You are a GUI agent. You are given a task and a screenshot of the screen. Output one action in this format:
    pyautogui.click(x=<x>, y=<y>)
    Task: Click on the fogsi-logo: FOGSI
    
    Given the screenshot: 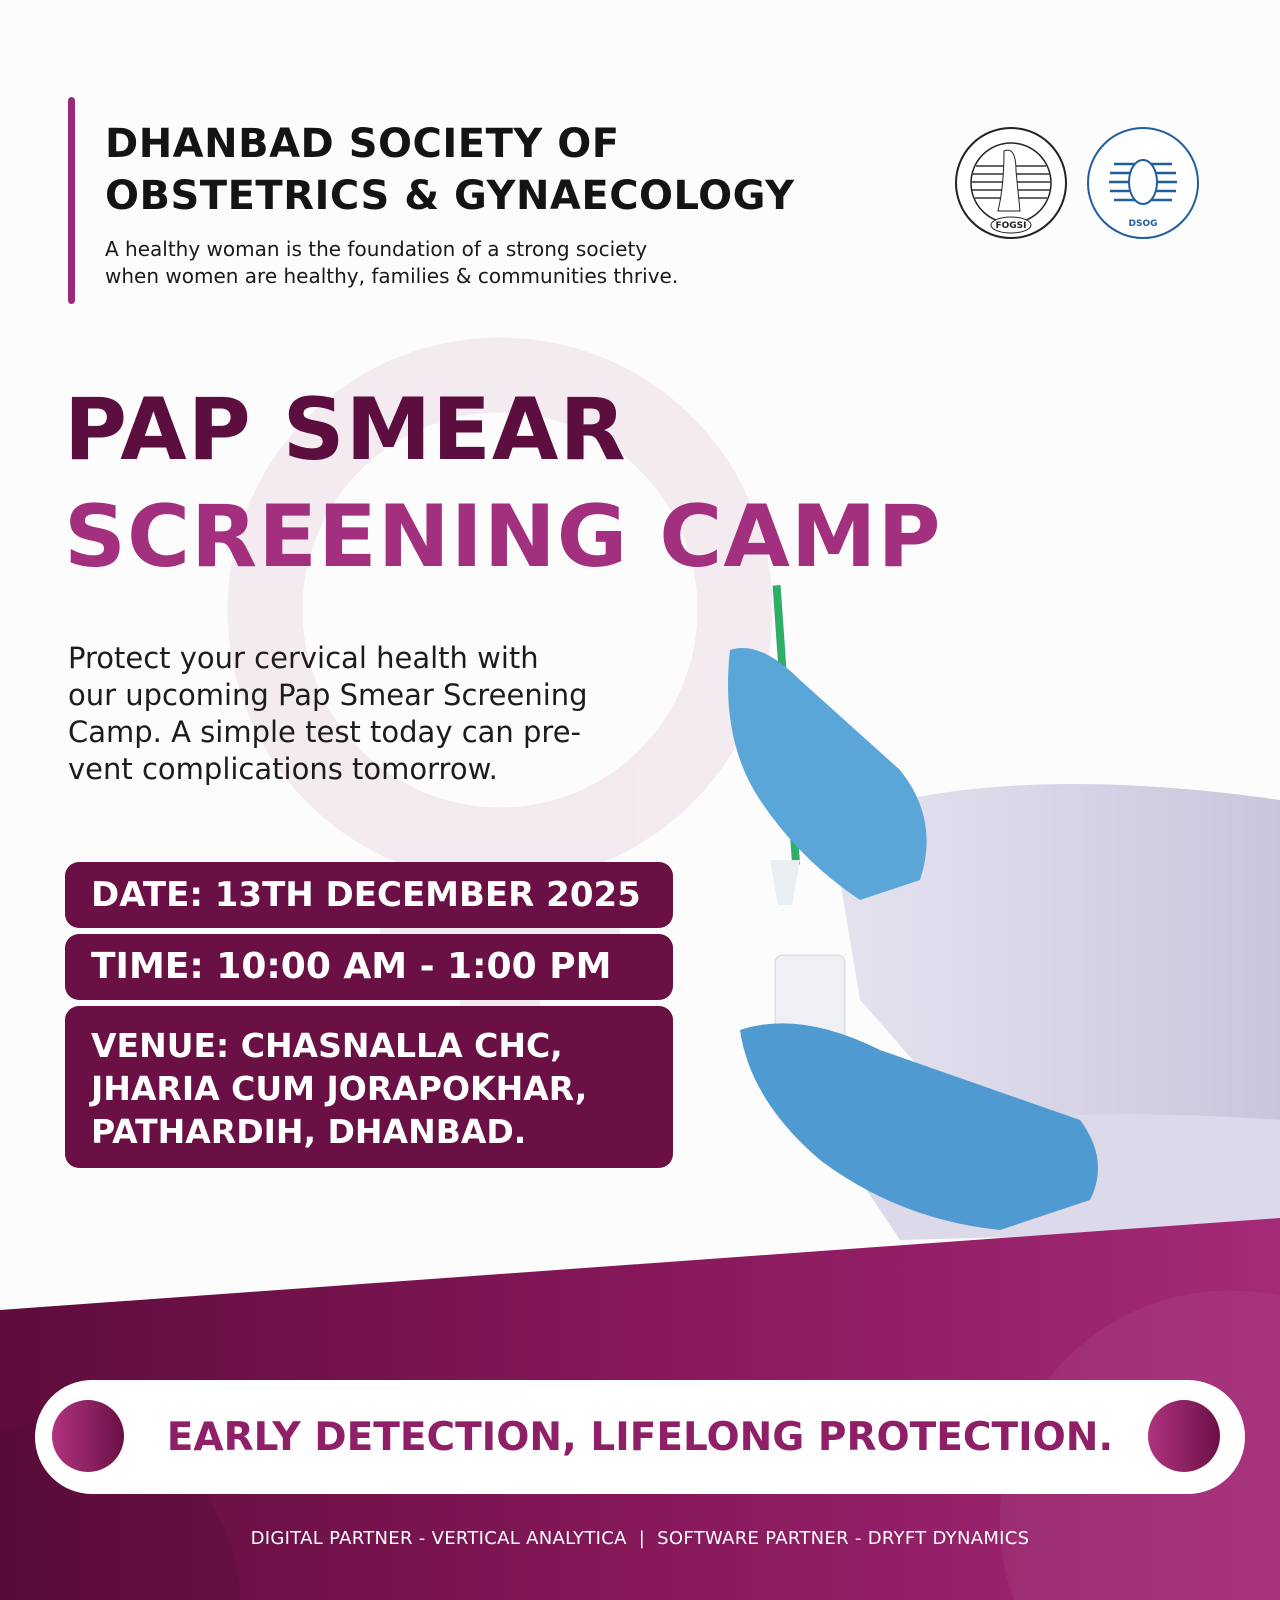 What is the action you would take?
    pyautogui.click(x=1011, y=183)
    